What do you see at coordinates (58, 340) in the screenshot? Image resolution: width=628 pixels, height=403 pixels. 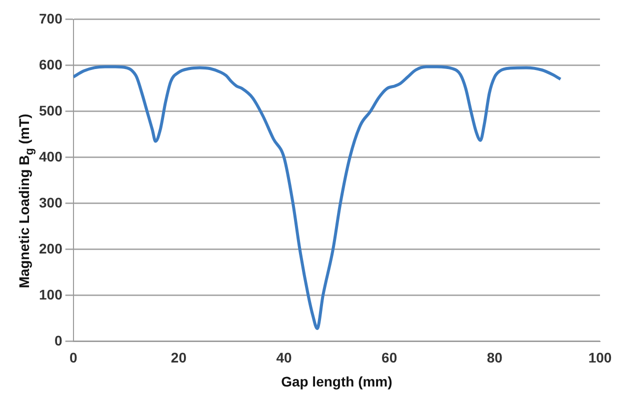 I see `y-tick-label: 0` at bounding box center [58, 340].